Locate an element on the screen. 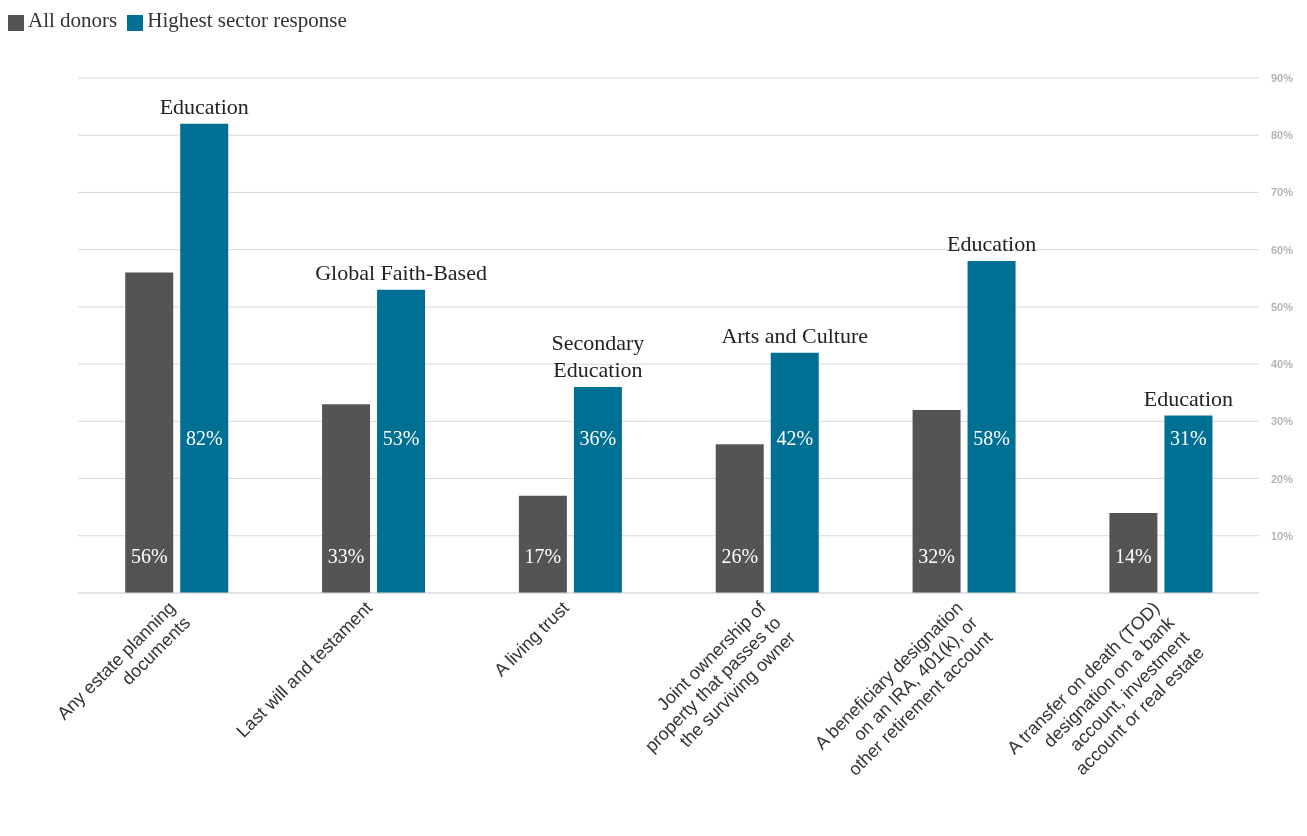 The height and width of the screenshot is (836, 1307). data-label: 58% is located at coordinates (991, 438).